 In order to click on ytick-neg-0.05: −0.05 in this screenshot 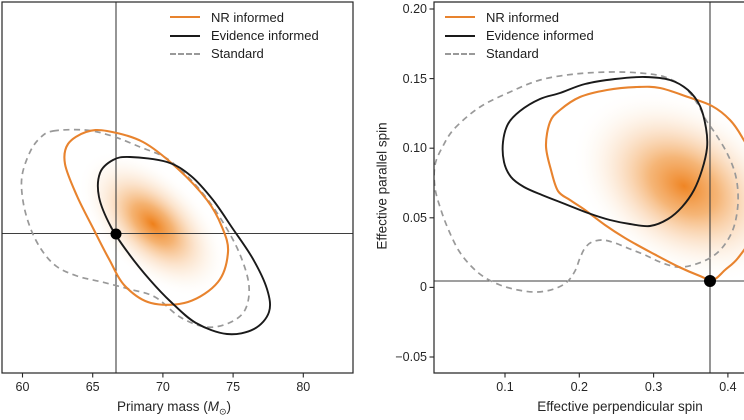, I will do `click(411, 357)`.